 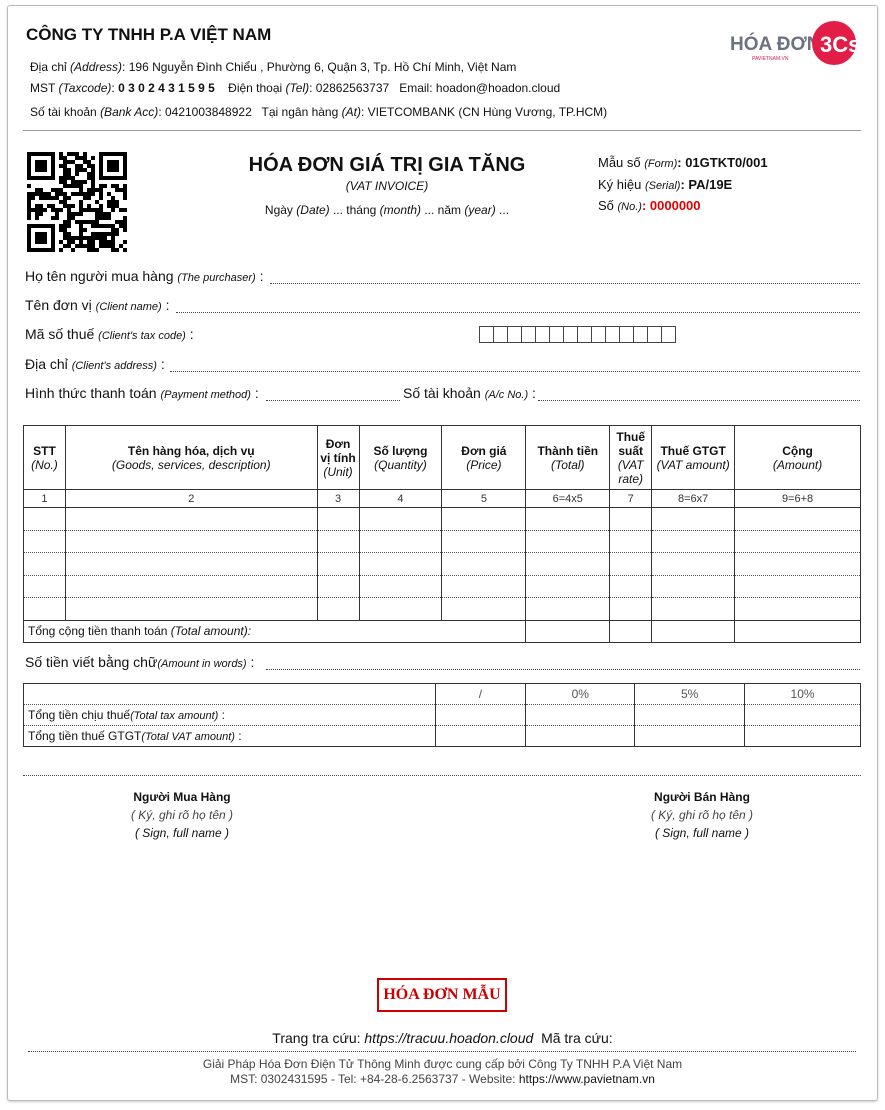 I want to click on payment-method-label: Hình thức thanh toán (Payment method) :, so click(x=142, y=393).